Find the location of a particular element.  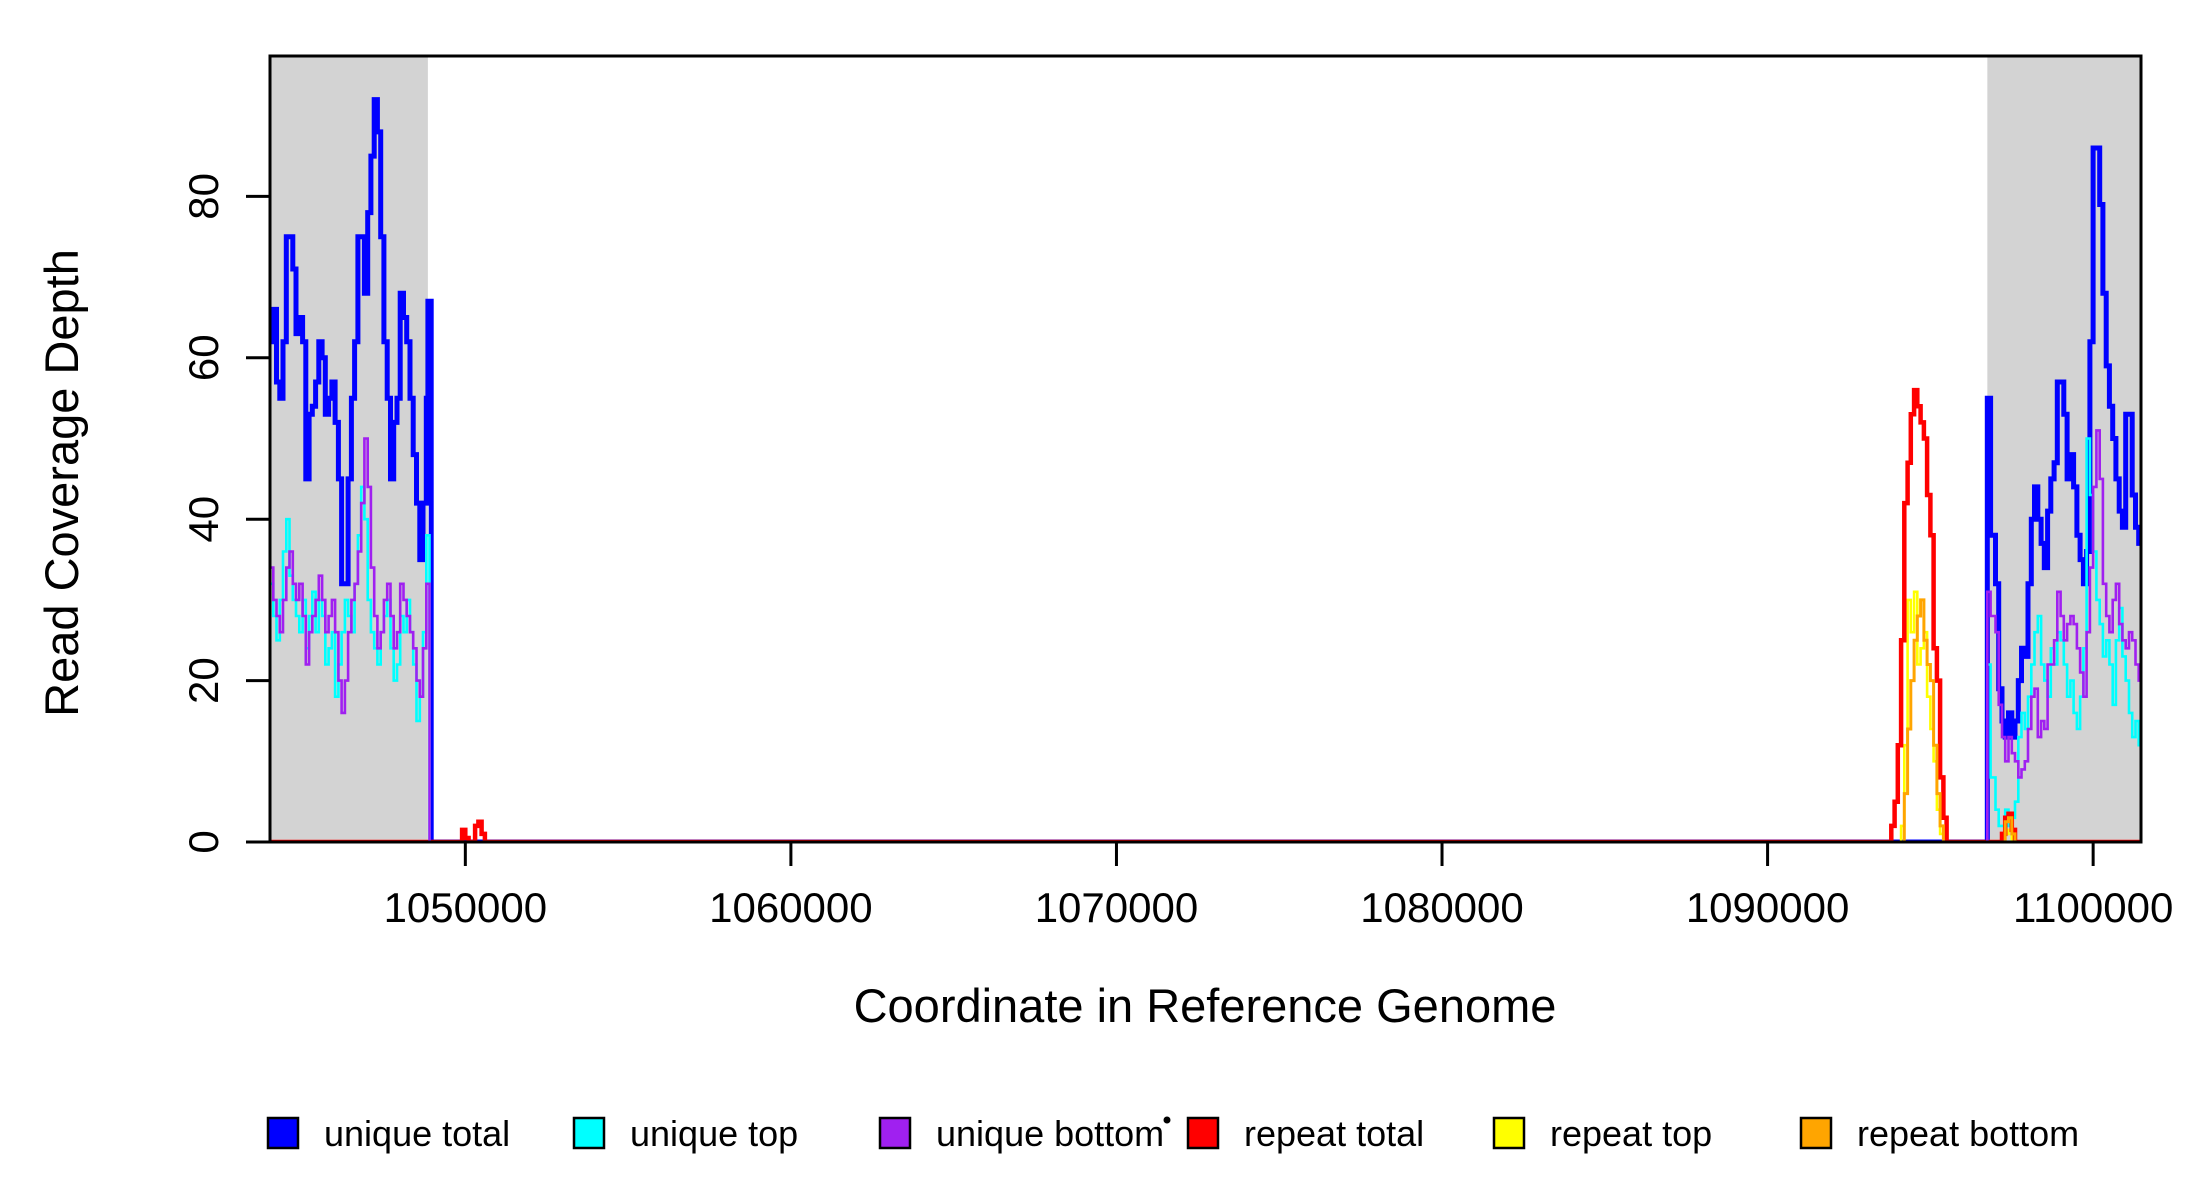

y-tick-label: 20 is located at coordinates (203, 680).